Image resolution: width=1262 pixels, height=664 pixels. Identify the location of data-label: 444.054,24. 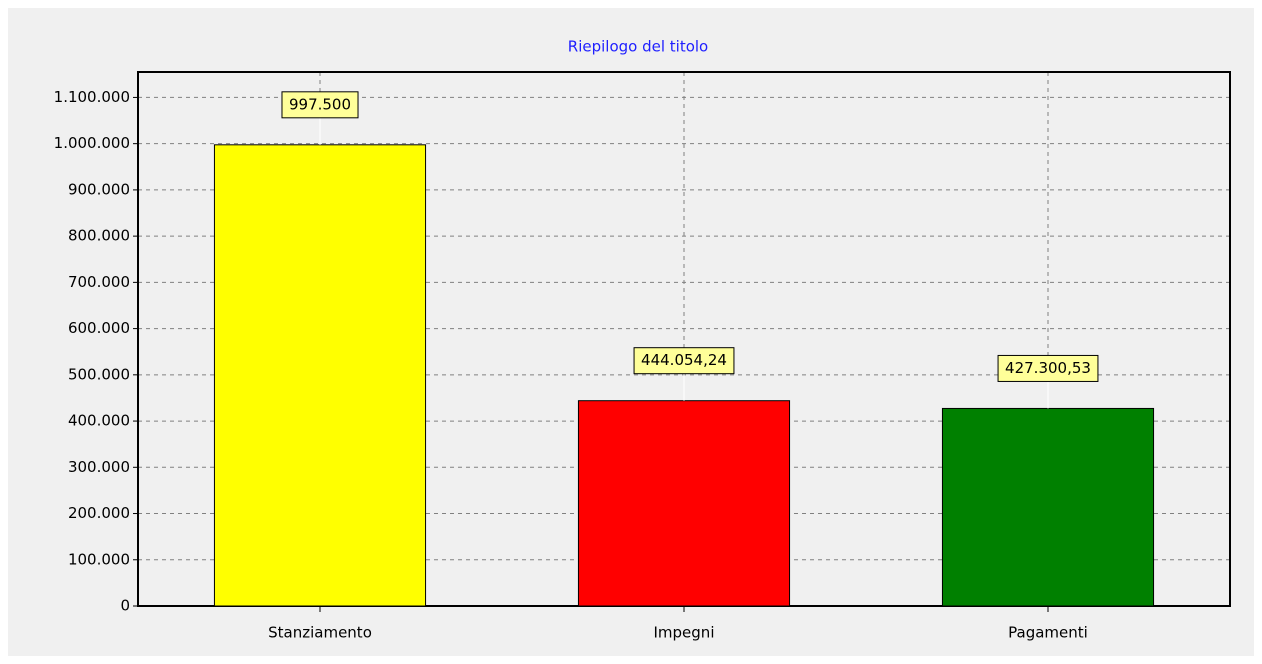
(684, 360).